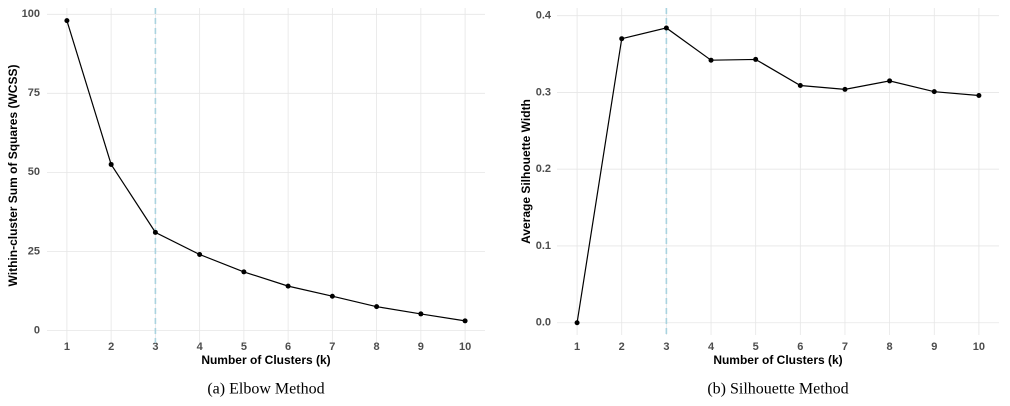 The width and height of the screenshot is (1010, 406). Describe the element at coordinates (34, 93) in the screenshot. I see `y-tick-label: 75` at that location.